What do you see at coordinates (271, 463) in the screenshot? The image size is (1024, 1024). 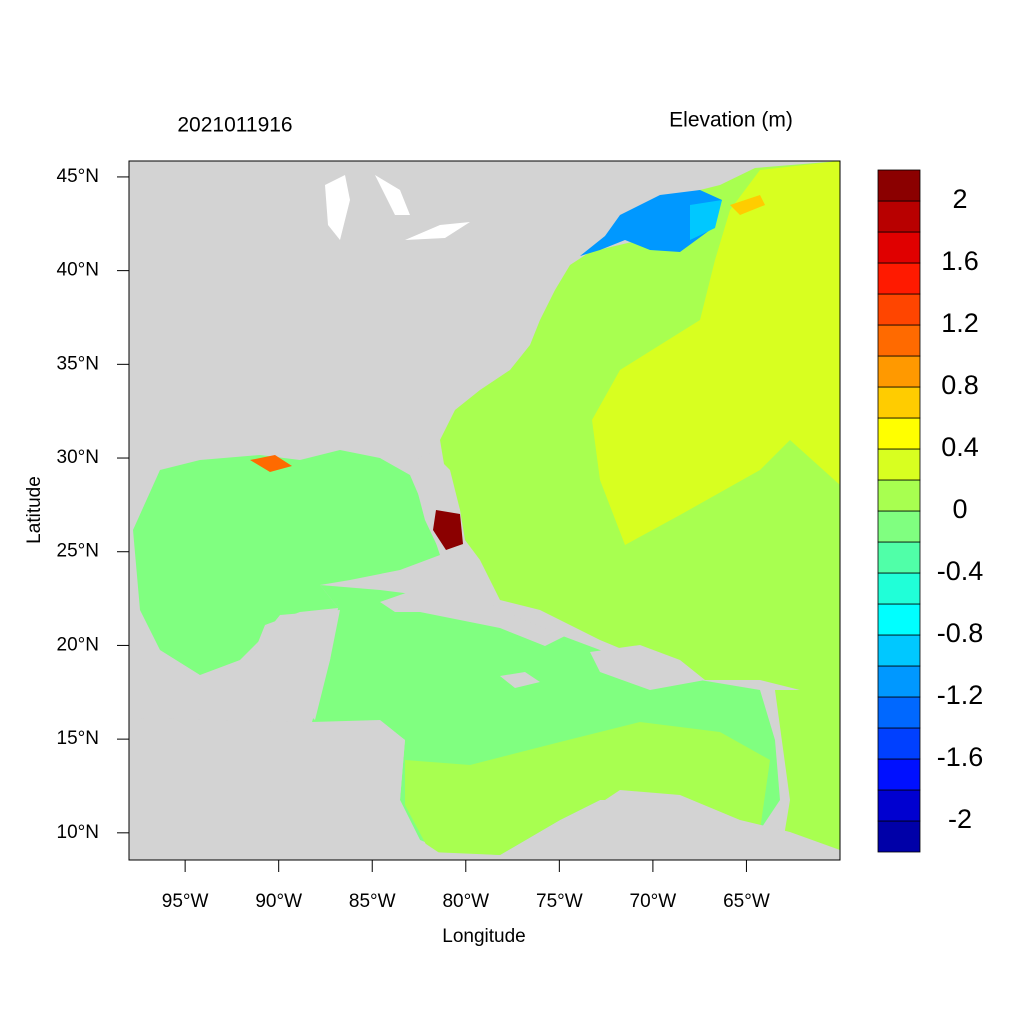 I see `gulf-coast-surge` at bounding box center [271, 463].